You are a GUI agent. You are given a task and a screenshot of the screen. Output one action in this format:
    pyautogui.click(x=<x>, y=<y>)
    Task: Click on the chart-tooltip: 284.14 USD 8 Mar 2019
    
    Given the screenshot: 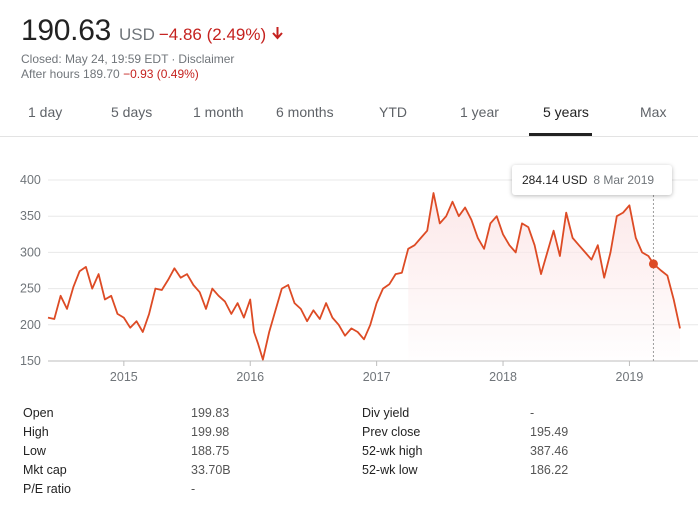 What is the action you would take?
    pyautogui.click(x=592, y=180)
    